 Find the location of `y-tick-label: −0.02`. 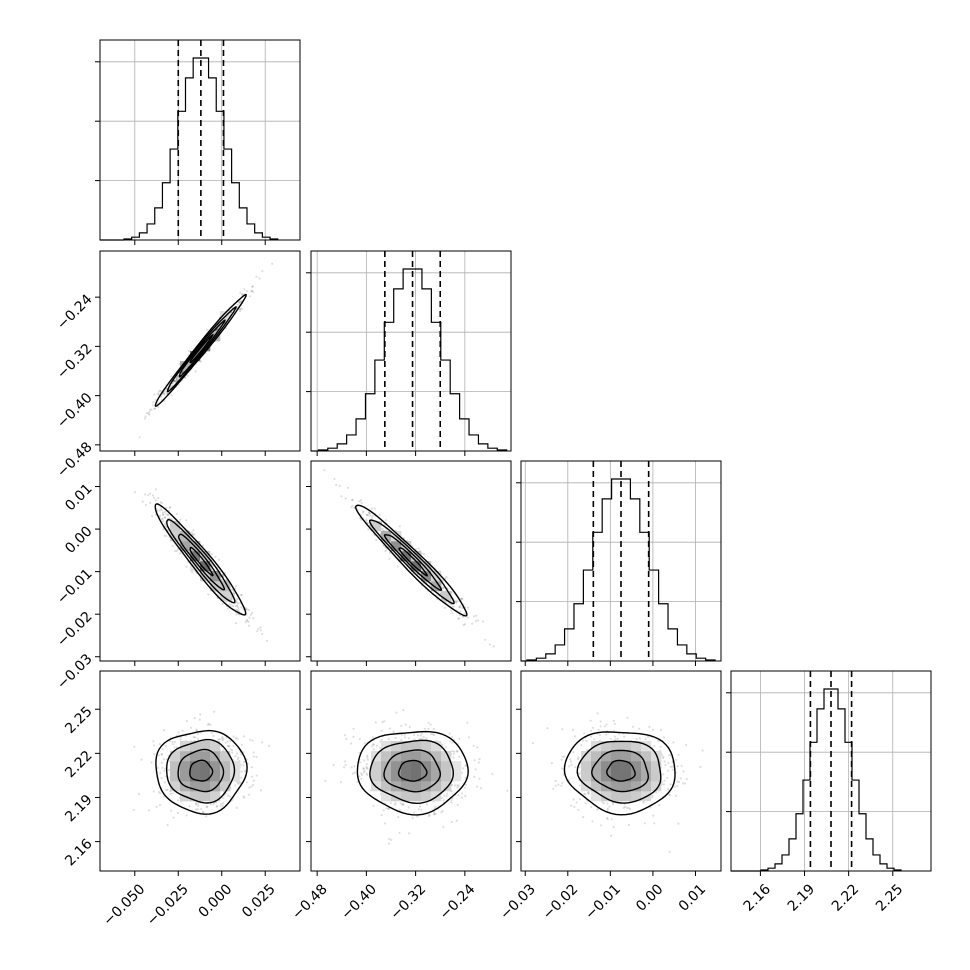

y-tick-label: −0.02 is located at coordinates (75, 630).